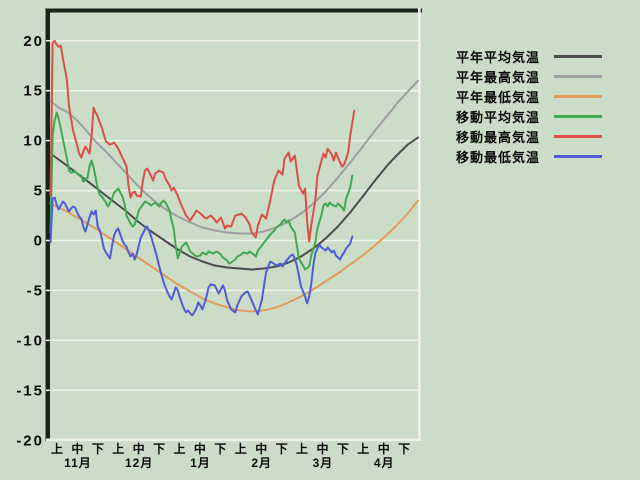  What do you see at coordinates (139, 463) in the screenshot?
I see `month-label: 12月` at bounding box center [139, 463].